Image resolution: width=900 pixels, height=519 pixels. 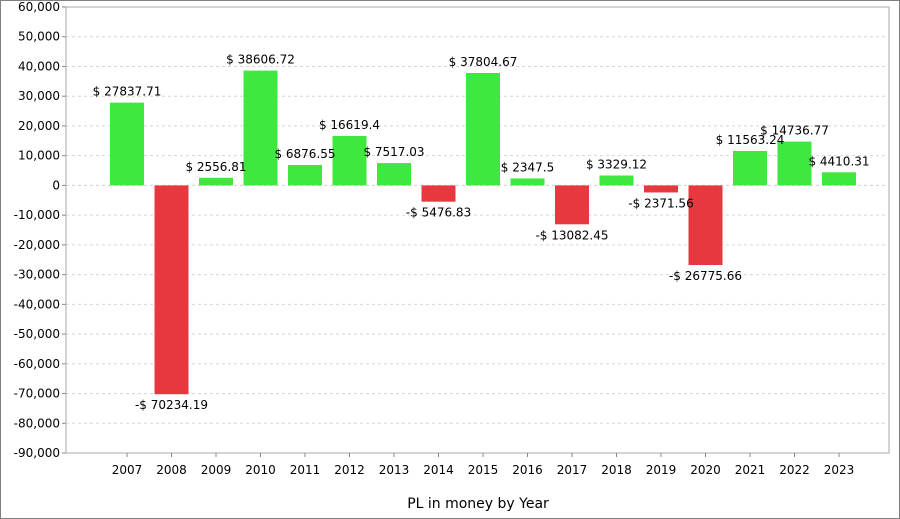 What do you see at coordinates (394, 470) in the screenshot?
I see `x-tick-label: 2013` at bounding box center [394, 470].